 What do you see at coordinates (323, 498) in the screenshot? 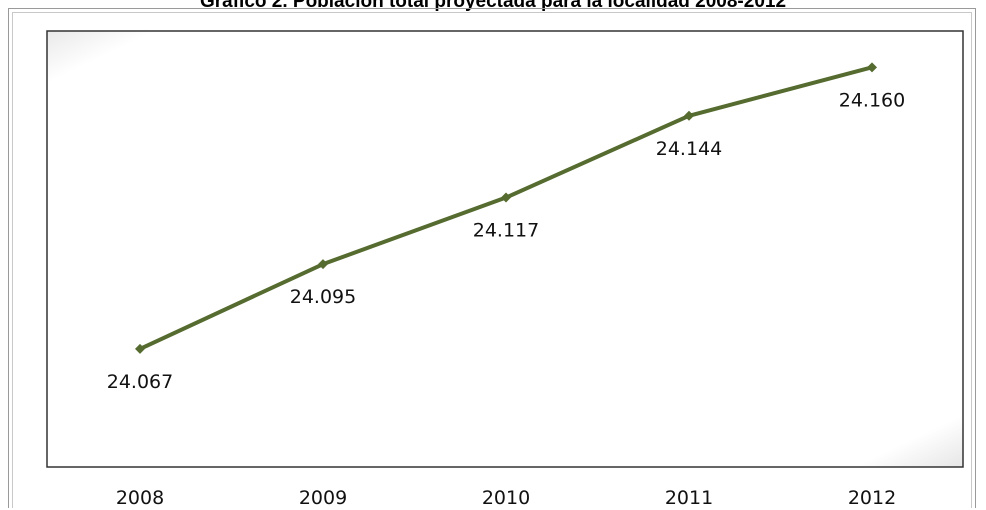
I see `x-tick-label: 2009` at bounding box center [323, 498].